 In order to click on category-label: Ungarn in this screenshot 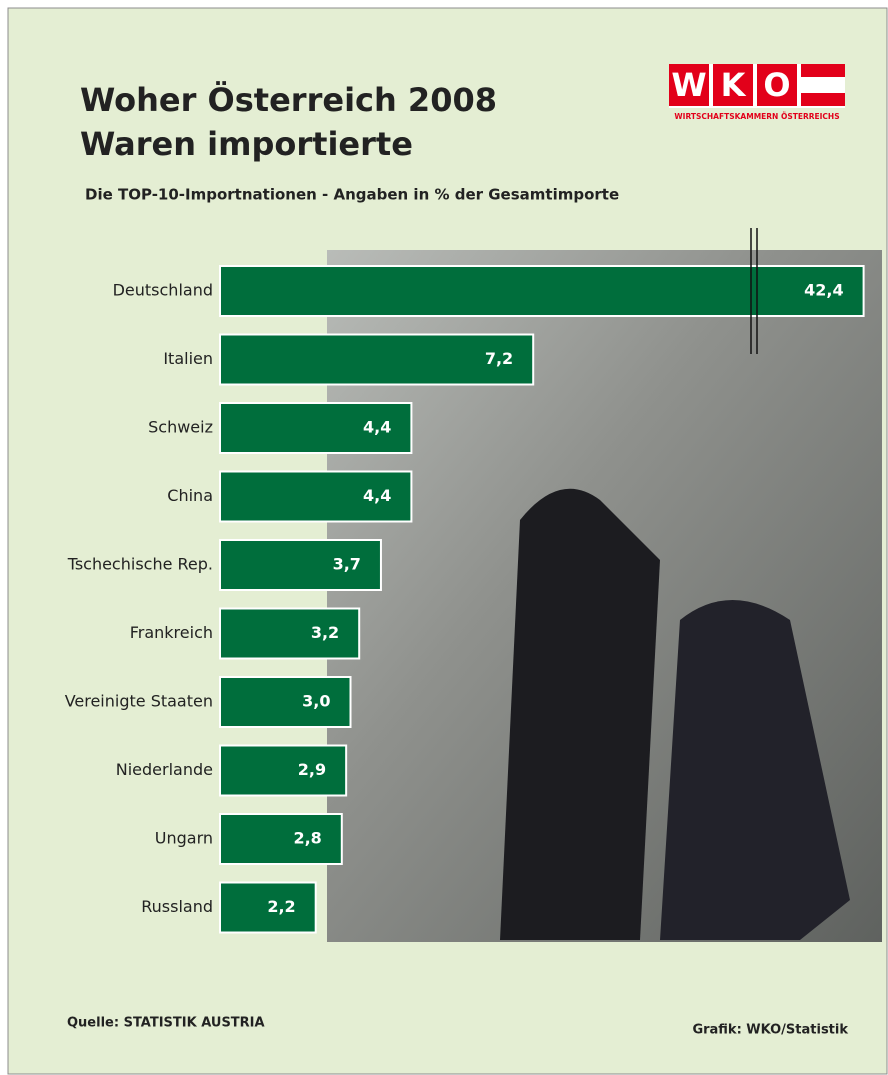, I will do `click(184, 838)`.